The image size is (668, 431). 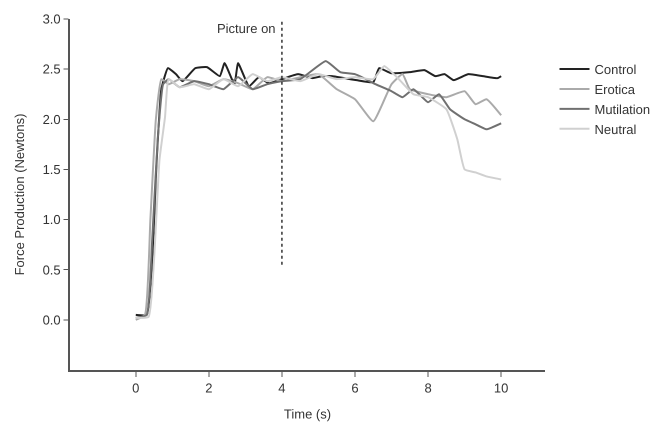 I want to click on x-tick-label: 0, so click(x=136, y=388).